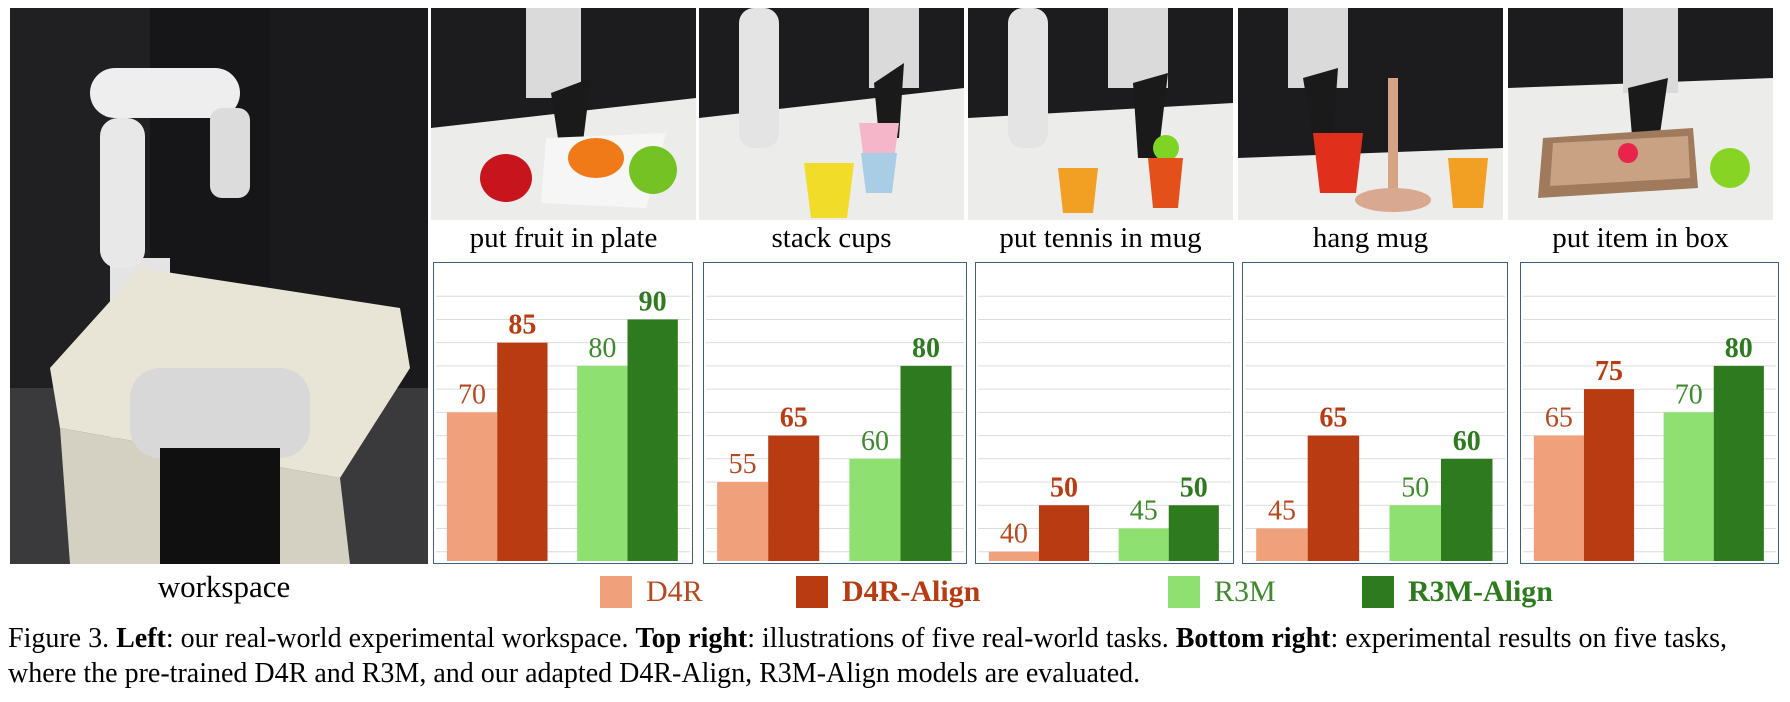 This screenshot has width=1790, height=702. I want to click on bar-chart-svg: 45 65 50 60, so click(1375, 428).